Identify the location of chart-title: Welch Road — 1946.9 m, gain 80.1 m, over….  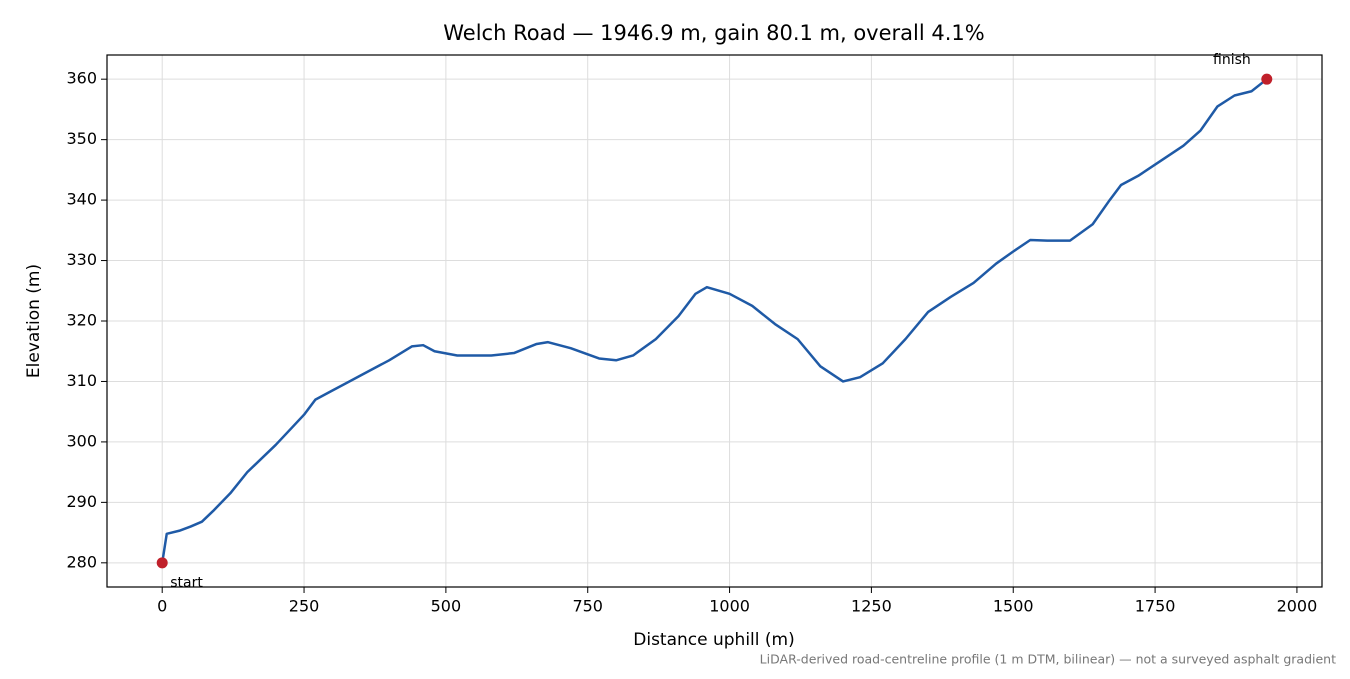
(713, 33).